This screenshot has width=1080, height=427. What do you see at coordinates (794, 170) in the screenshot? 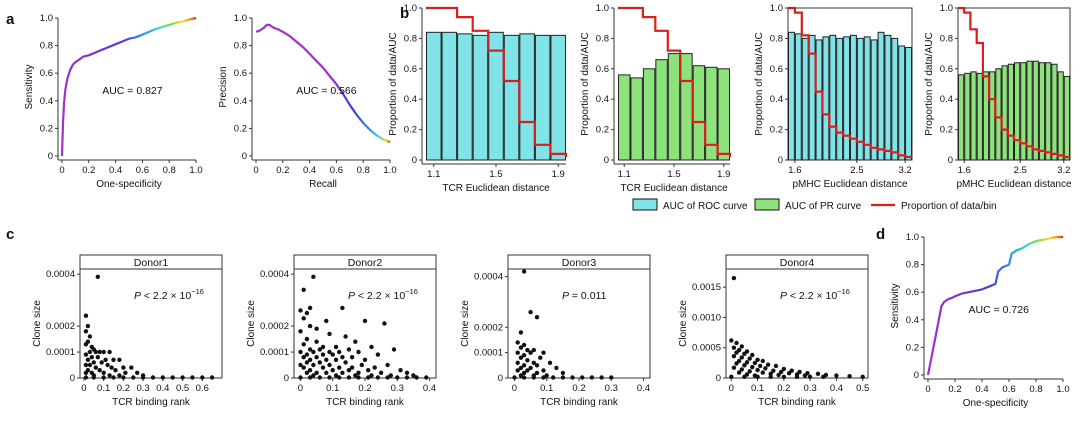
I see `x-tick-label: 1.6` at bounding box center [794, 170].